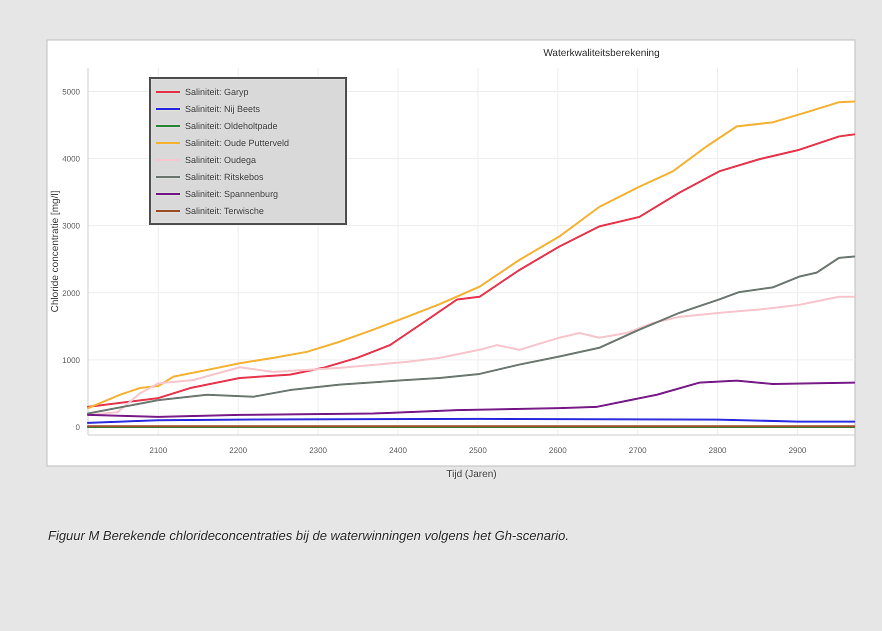 The image size is (882, 631). I want to click on legend-label: Saliniteit: Nij Beets, so click(223, 109).